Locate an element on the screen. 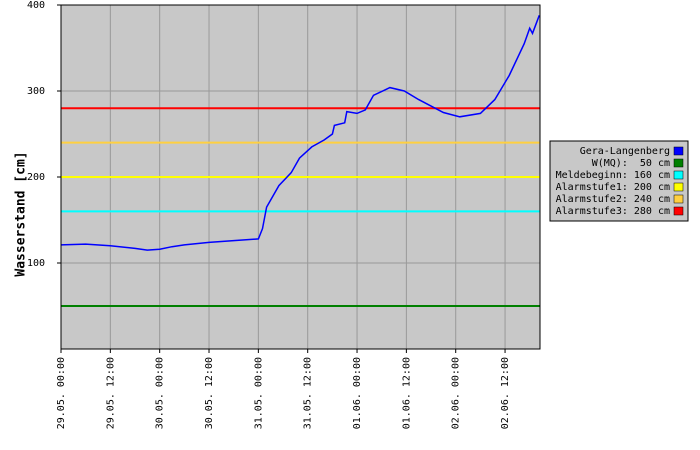 Image resolution: width=700 pixels, height=450 pixels. y-tick-label: 300 is located at coordinates (36, 91).